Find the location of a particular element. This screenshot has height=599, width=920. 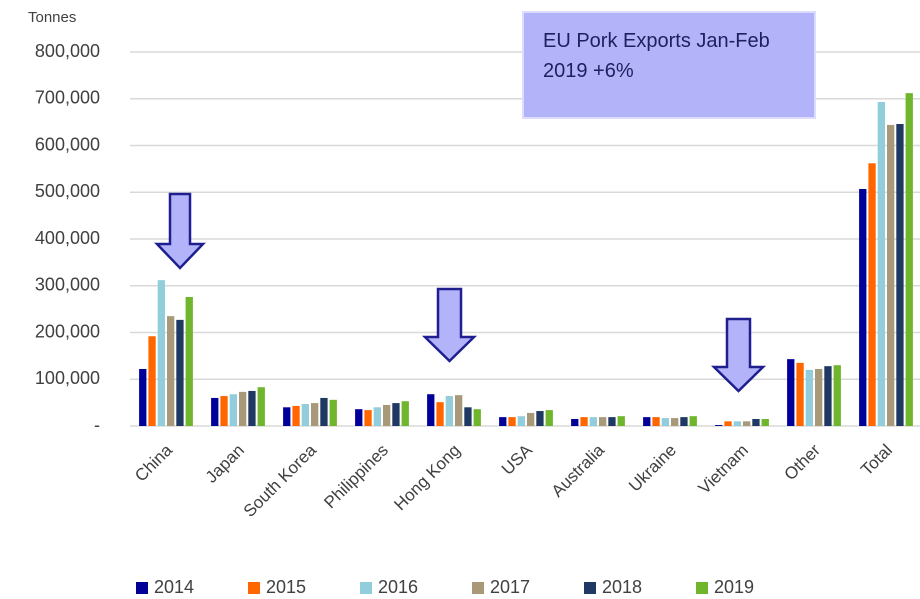

y-tick-label: 400,000 is located at coordinates (67, 238).